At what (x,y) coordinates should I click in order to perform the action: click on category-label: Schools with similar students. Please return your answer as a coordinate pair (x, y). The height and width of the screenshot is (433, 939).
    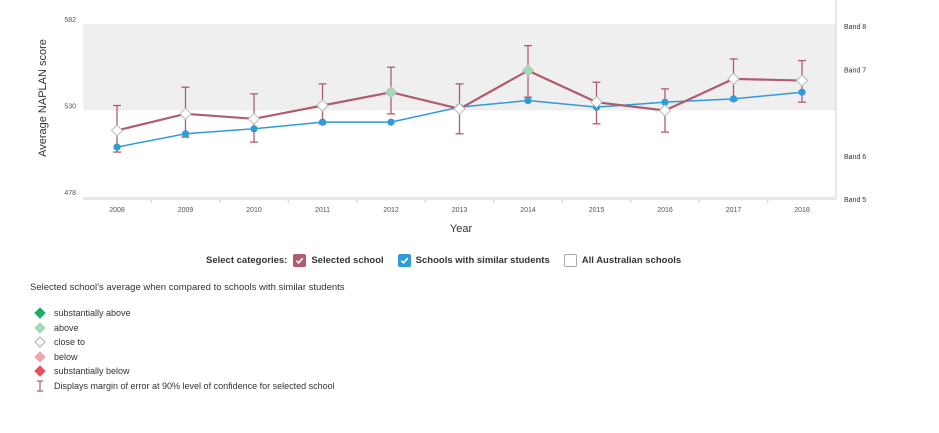
    Looking at the image, I should click on (482, 260).